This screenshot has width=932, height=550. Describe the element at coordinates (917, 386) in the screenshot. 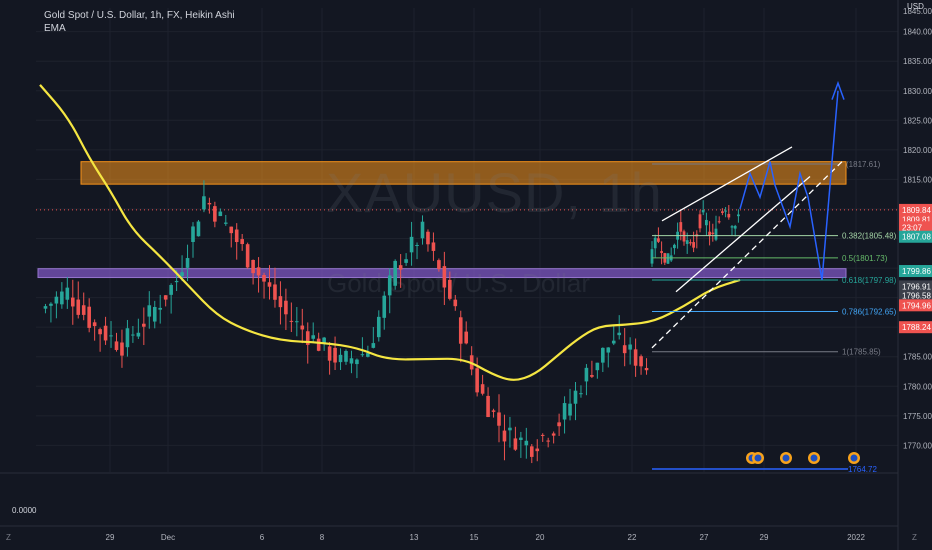

I see `price-axis-label: 1780.00` at that location.